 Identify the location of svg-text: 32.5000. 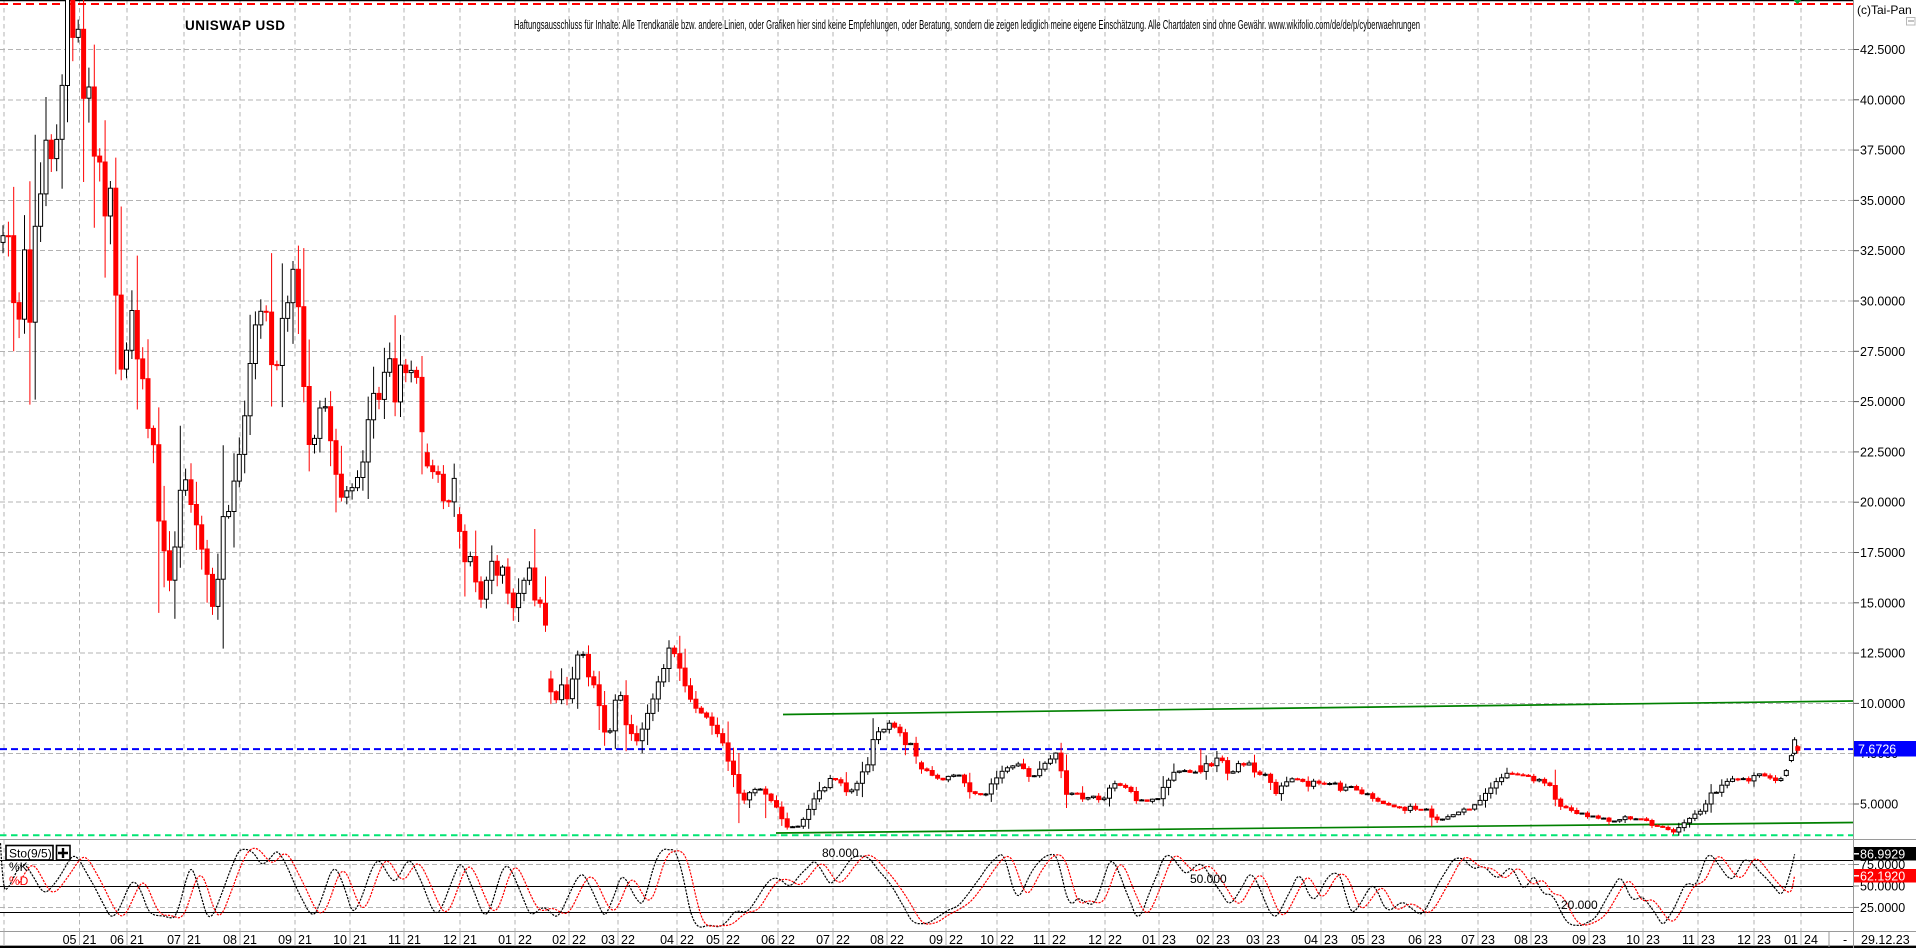
(1882, 251).